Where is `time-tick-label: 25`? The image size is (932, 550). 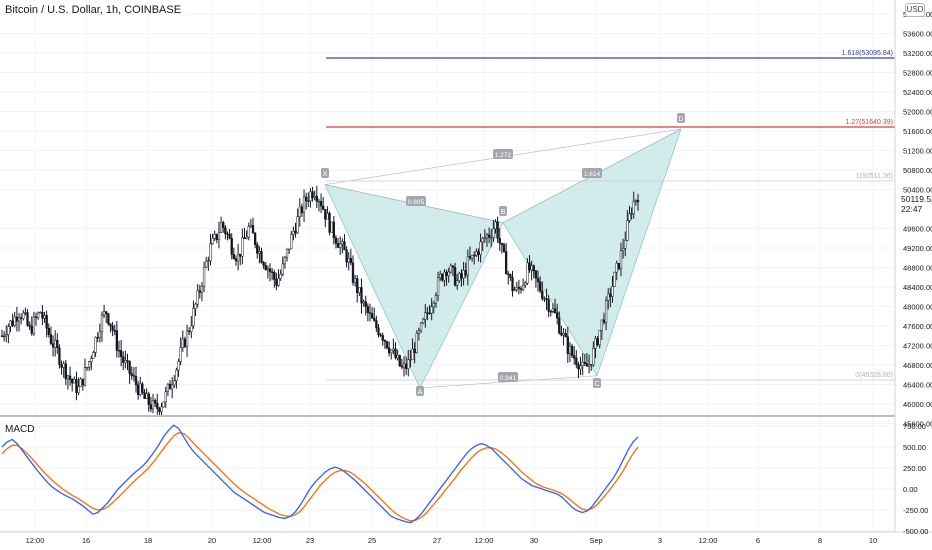 time-tick-label: 25 is located at coordinates (372, 540).